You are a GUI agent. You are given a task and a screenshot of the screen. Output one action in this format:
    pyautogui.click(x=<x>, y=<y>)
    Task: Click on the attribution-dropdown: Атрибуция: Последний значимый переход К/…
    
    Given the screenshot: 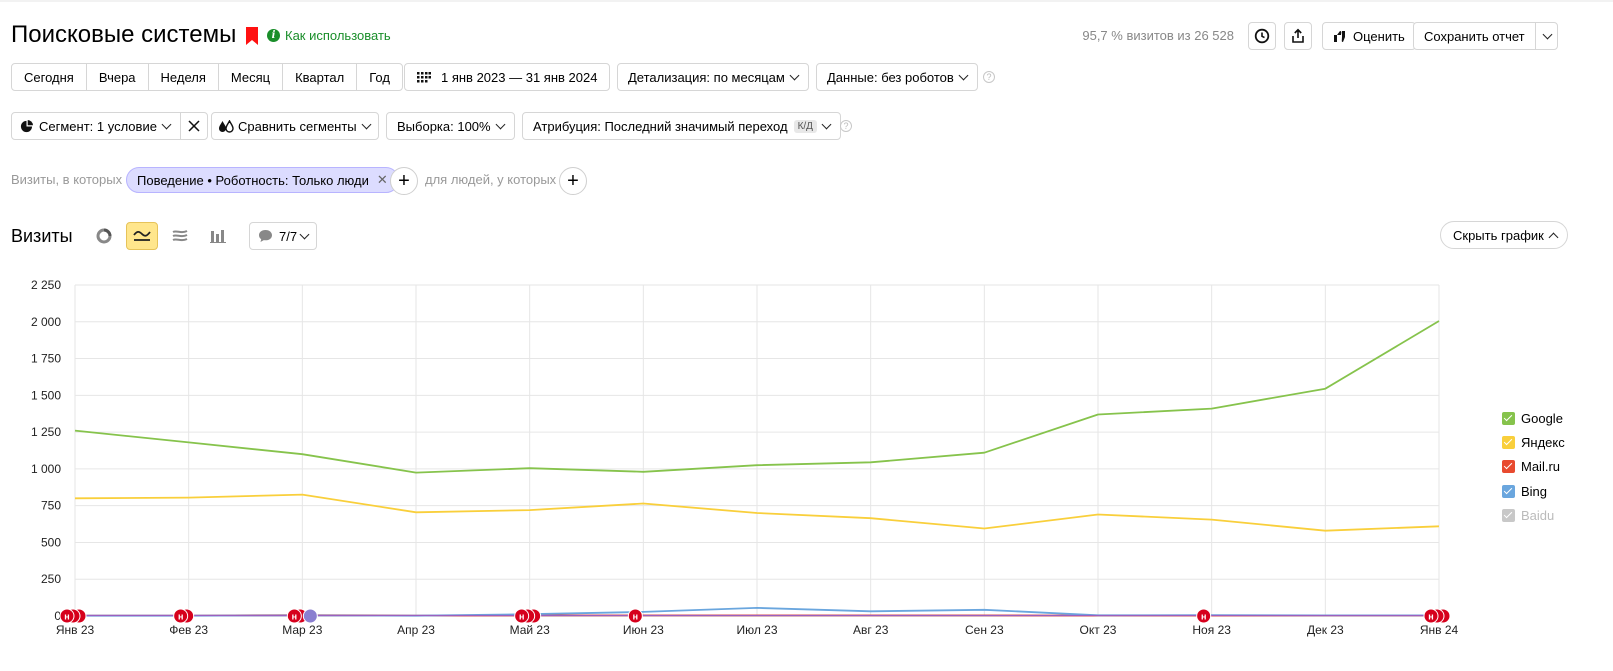 What is the action you would take?
    pyautogui.click(x=681, y=126)
    